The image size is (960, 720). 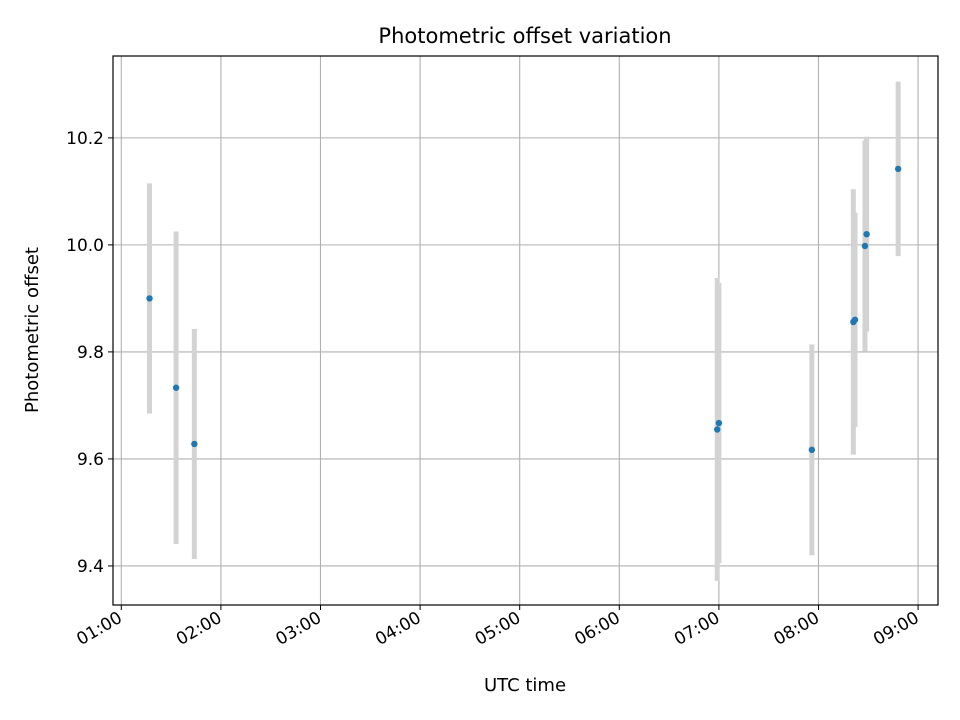 I want to click on y-tick-label: 9.8, so click(x=90, y=353).